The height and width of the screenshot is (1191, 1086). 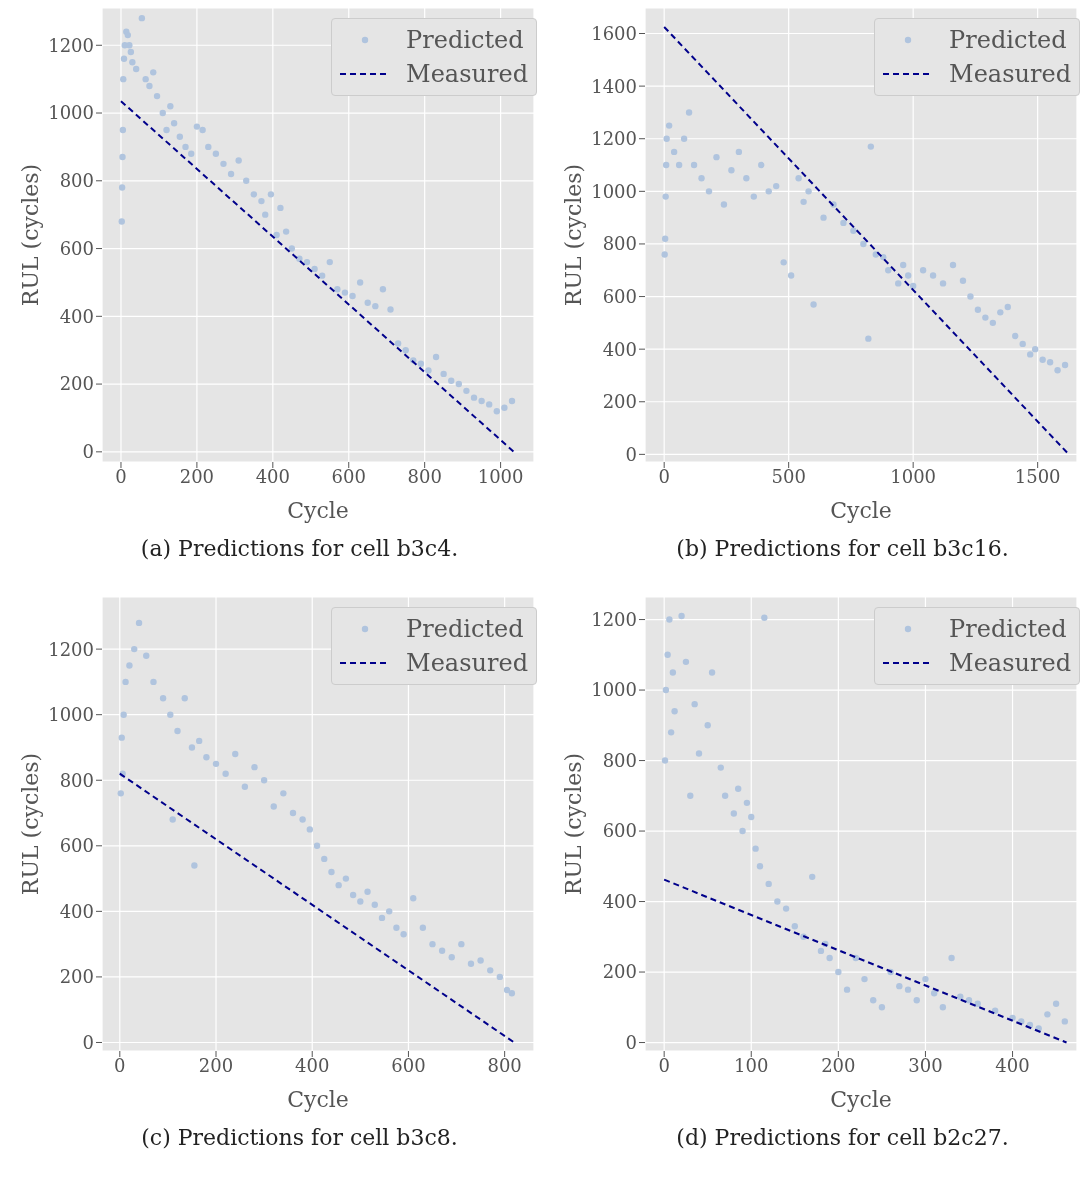 What do you see at coordinates (318, 510) in the screenshot?
I see `x-axis-title: Cycle` at bounding box center [318, 510].